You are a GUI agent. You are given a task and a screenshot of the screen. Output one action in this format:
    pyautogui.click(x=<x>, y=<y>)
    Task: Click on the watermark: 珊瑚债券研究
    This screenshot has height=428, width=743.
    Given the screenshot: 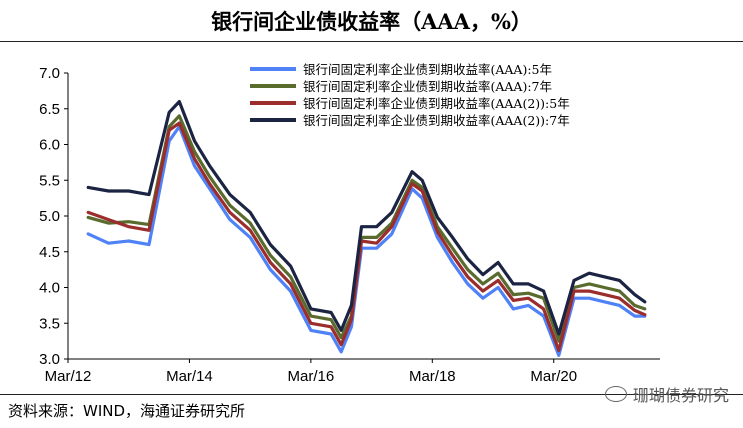 What is the action you would take?
    pyautogui.click(x=666, y=394)
    